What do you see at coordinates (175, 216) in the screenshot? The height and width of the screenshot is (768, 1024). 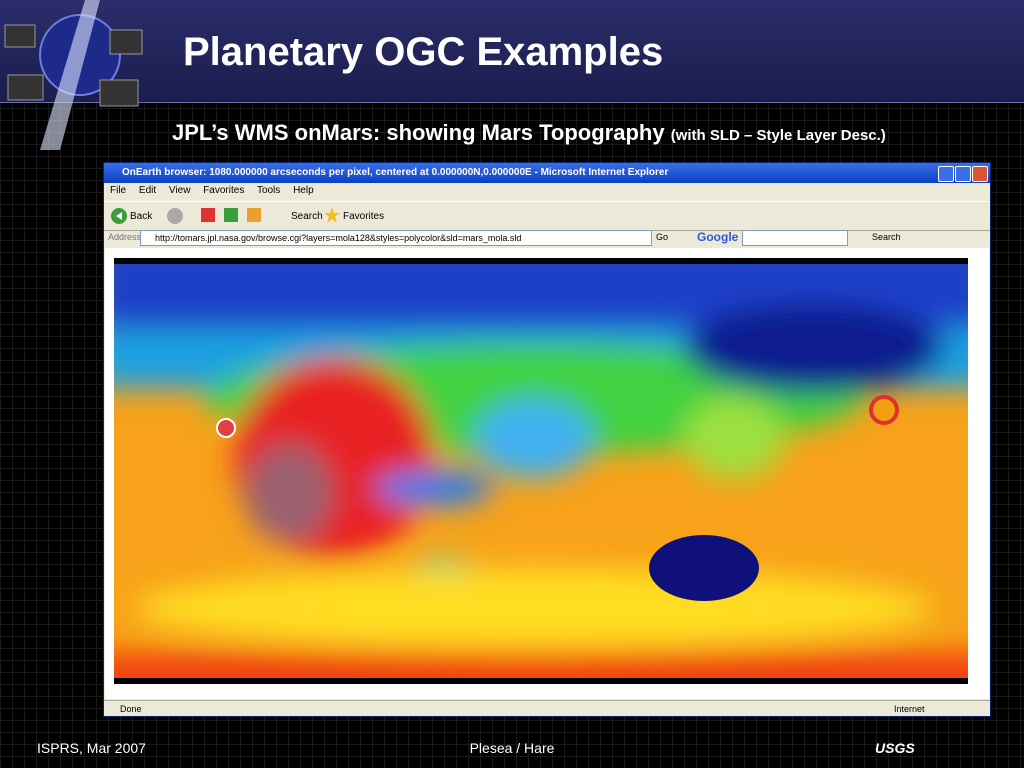 I see `forward-icon` at bounding box center [175, 216].